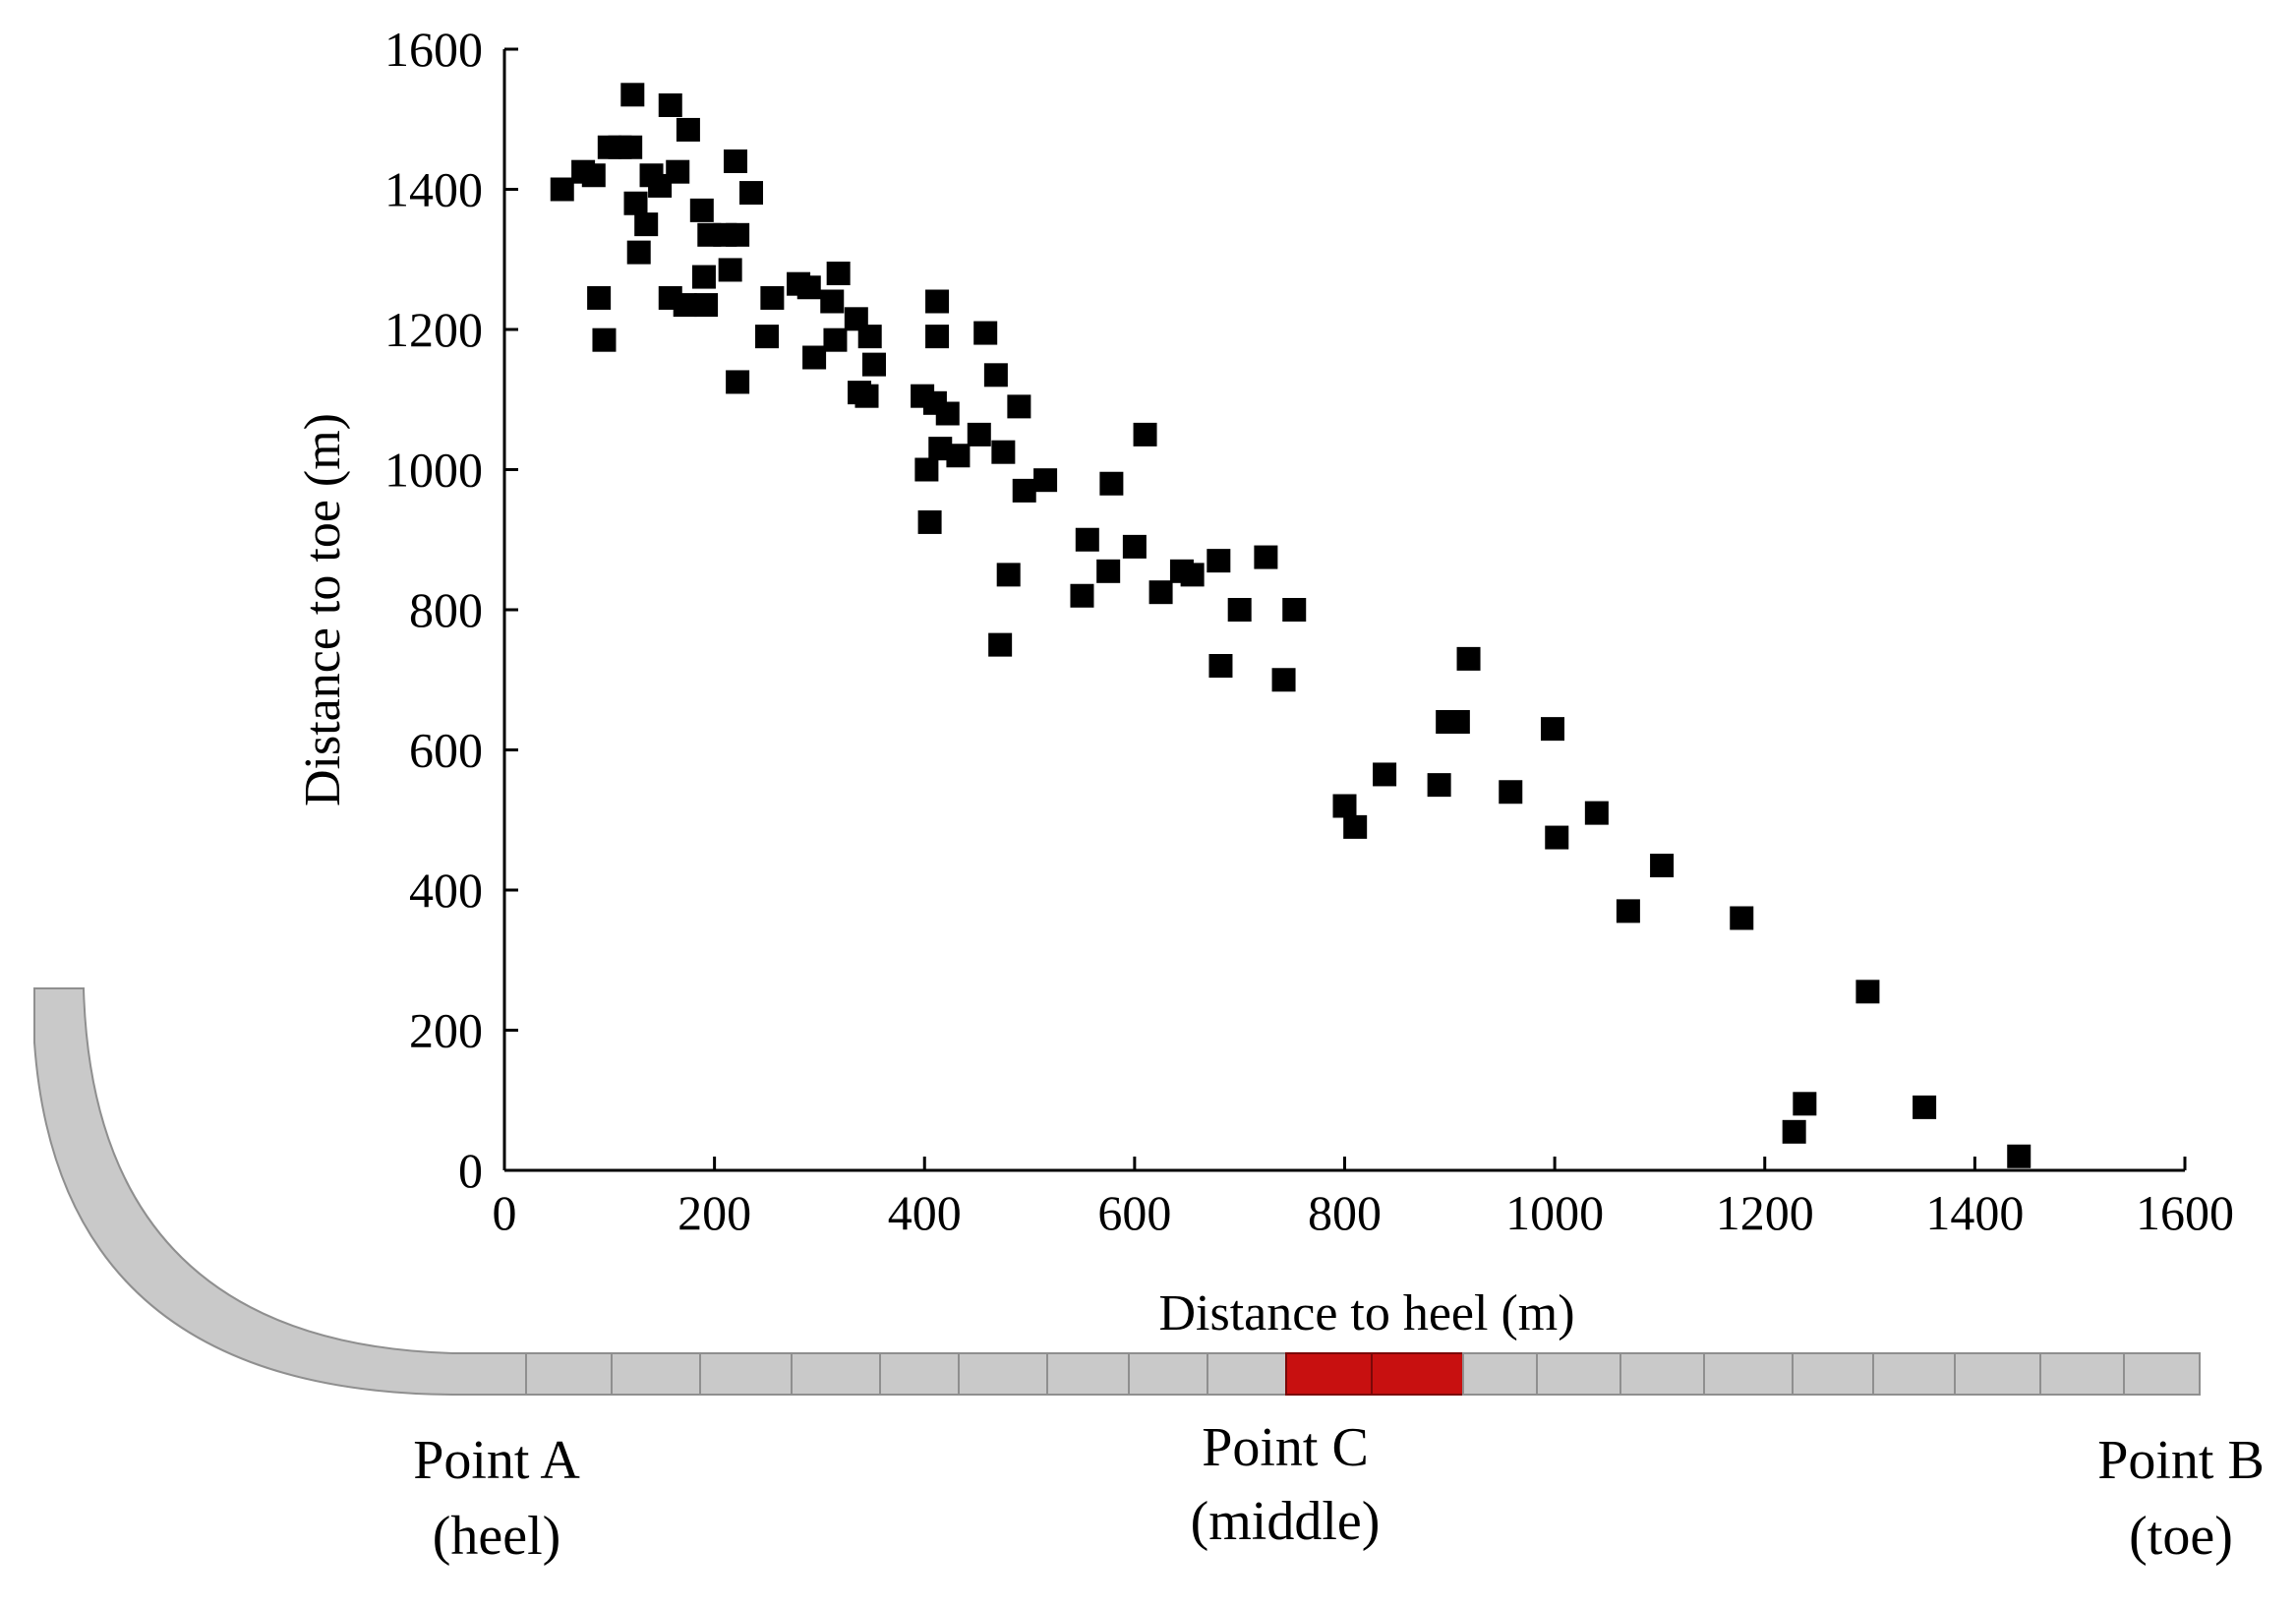  Describe the element at coordinates (1765, 1213) in the screenshot. I see `x-tick-label: 1200` at that location.